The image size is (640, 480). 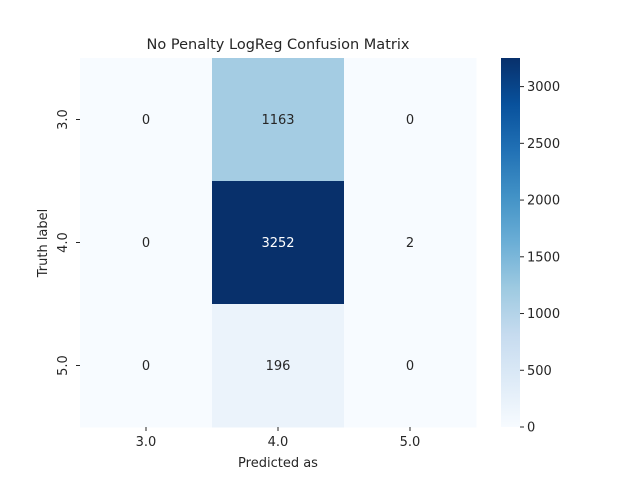 I want to click on colorbar-tick-label: 0, so click(x=531, y=428).